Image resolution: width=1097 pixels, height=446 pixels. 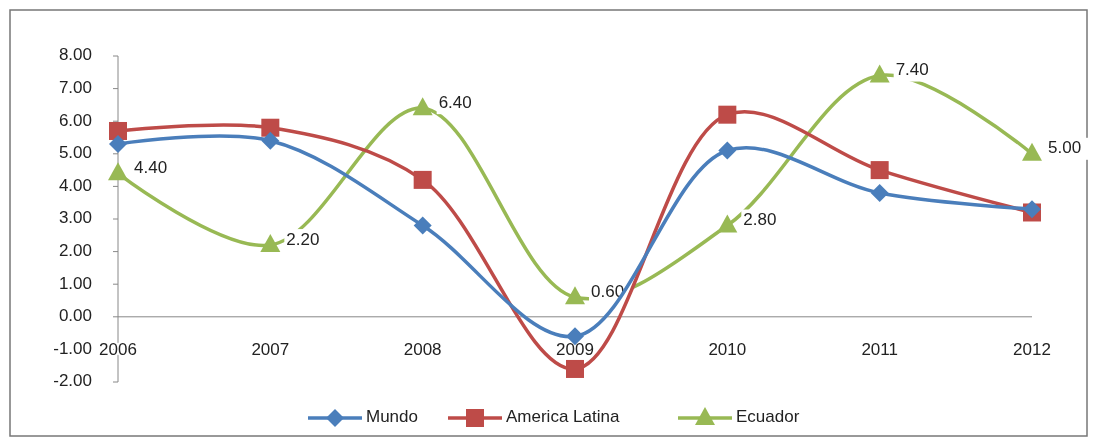 I want to click on y-tick-label: 6.00, so click(x=75, y=120).